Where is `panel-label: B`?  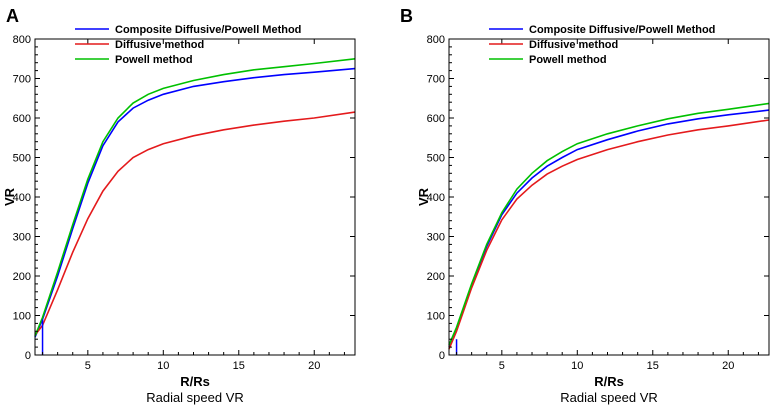
panel-label: B is located at coordinates (406, 16).